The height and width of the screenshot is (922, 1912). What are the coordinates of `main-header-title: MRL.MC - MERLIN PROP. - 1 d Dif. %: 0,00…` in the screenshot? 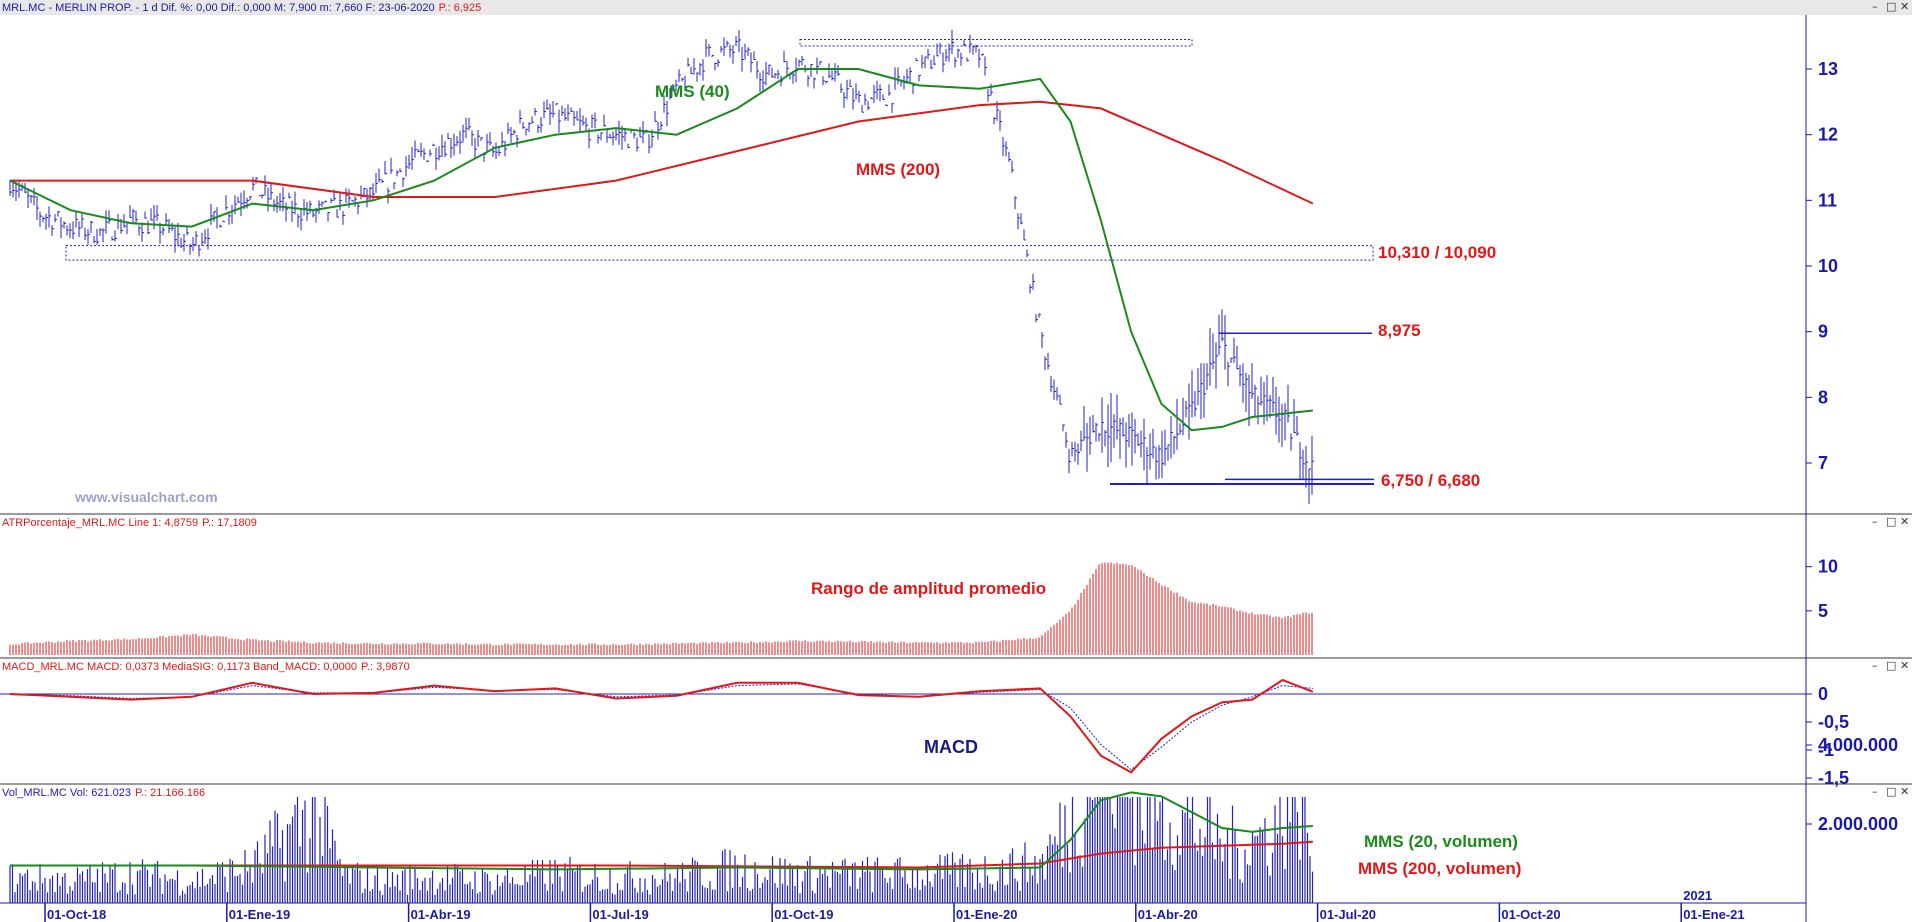 It's located at (241, 8).